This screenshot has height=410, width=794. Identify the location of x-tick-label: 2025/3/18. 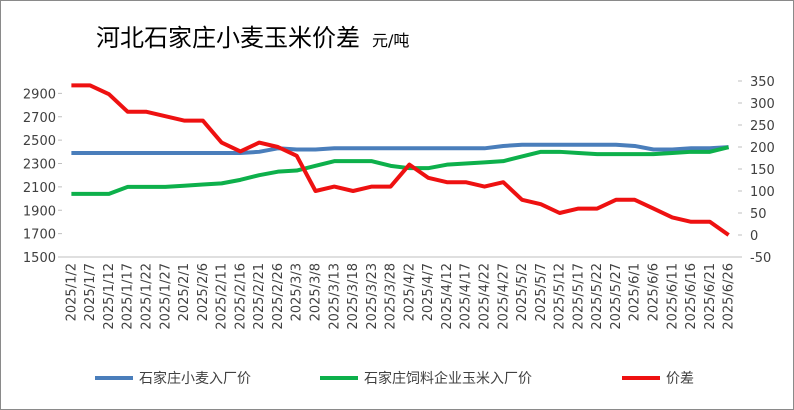
(353, 296).